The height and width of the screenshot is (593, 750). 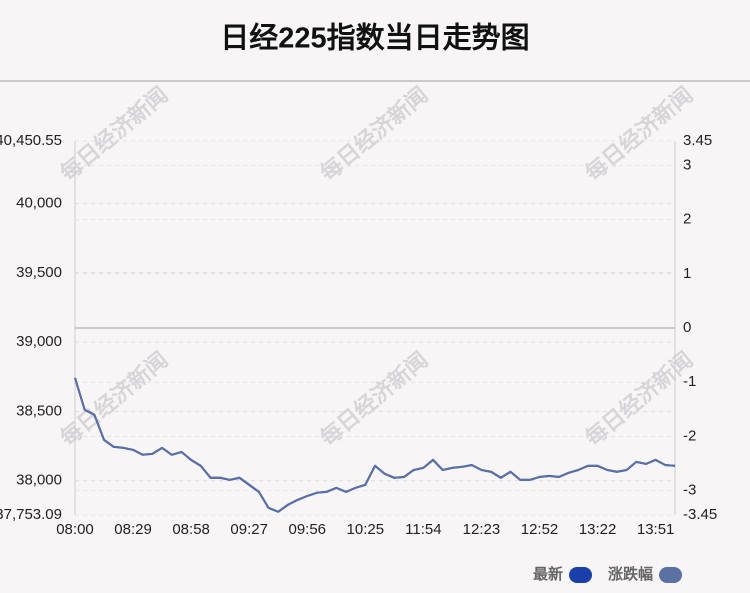 What do you see at coordinates (482, 529) in the screenshot?
I see `x-tick-label: 12:23` at bounding box center [482, 529].